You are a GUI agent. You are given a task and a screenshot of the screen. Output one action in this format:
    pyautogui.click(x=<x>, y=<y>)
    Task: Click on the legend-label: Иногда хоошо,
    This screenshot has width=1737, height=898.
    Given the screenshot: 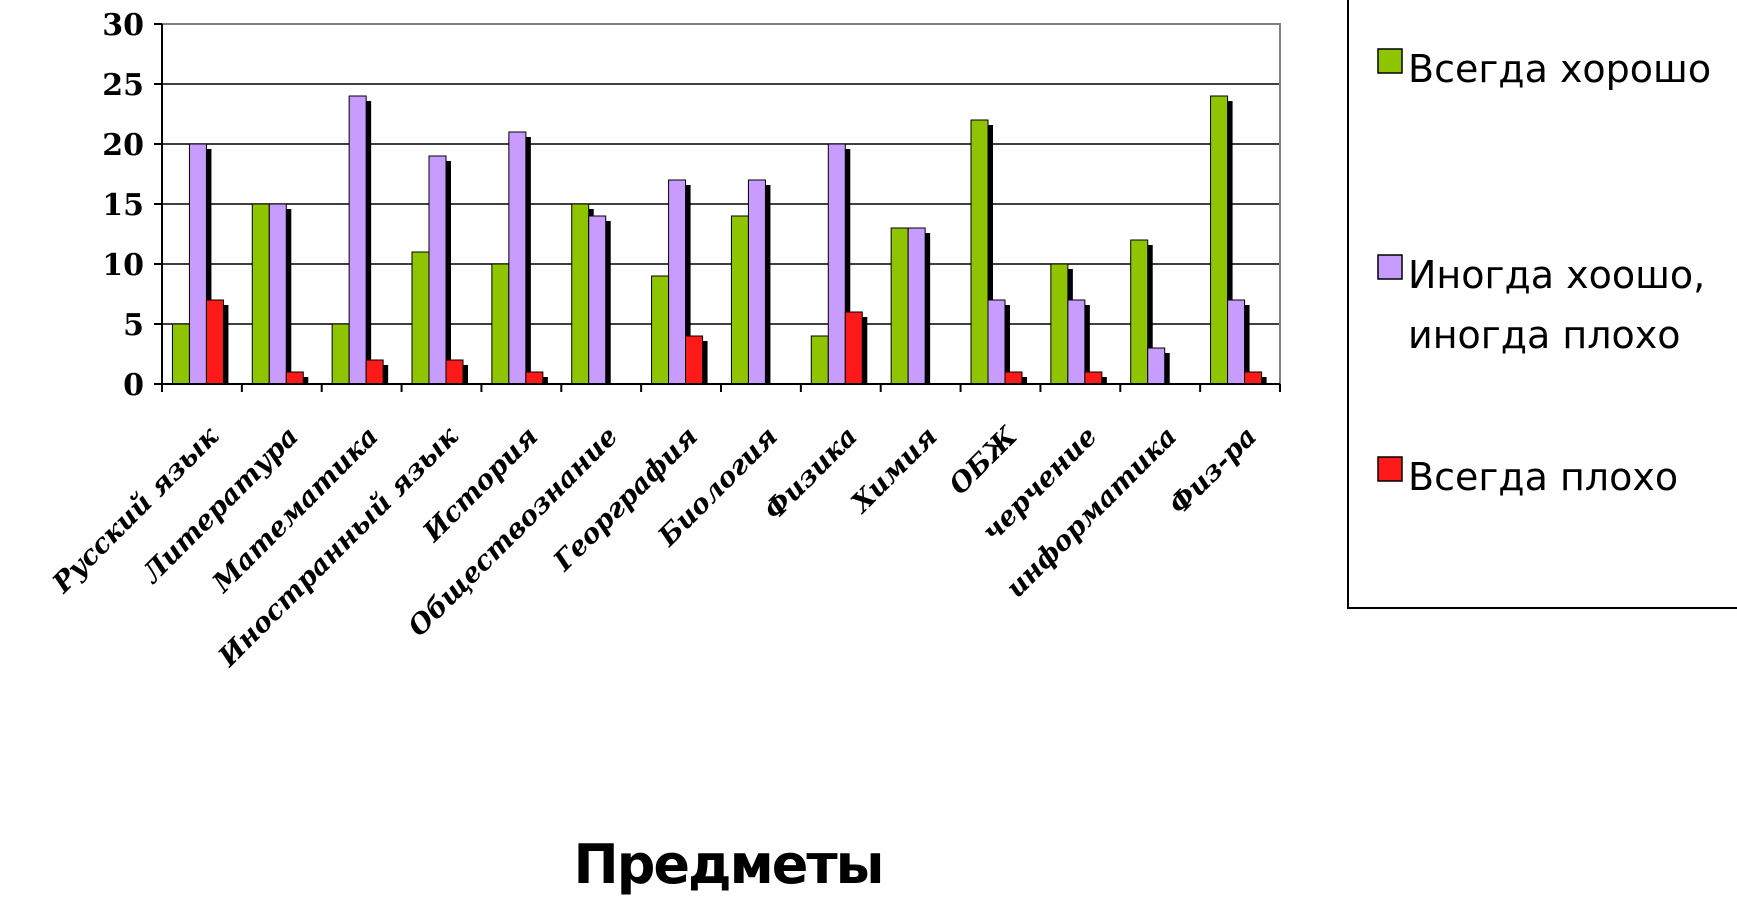 What is the action you would take?
    pyautogui.click(x=1556, y=275)
    